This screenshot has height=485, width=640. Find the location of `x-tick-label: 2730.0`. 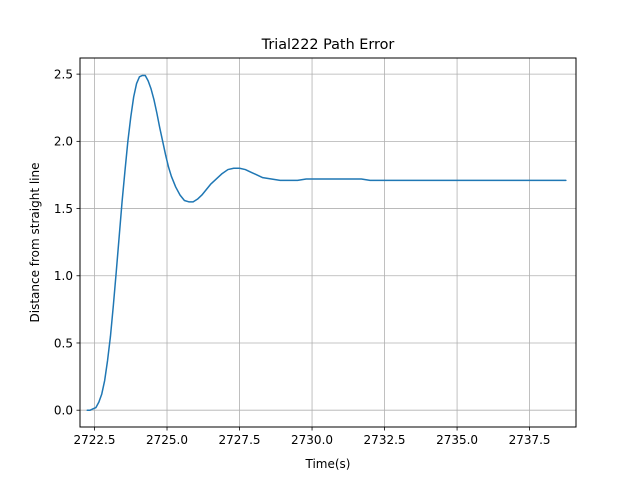

x-tick-label: 2730.0 is located at coordinates (312, 440).